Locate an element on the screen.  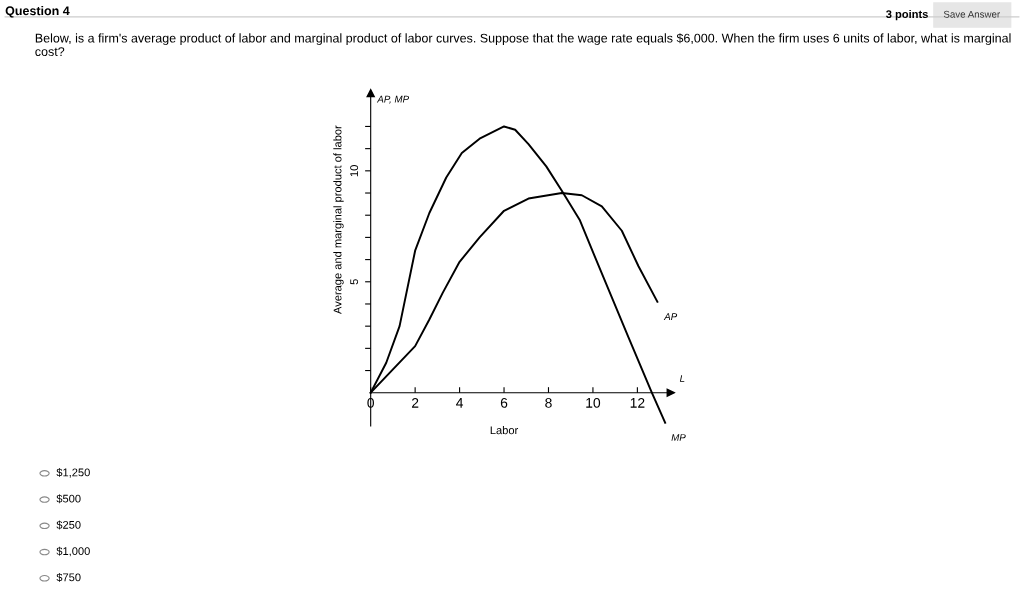
text: $250 is located at coordinates (68, 525).